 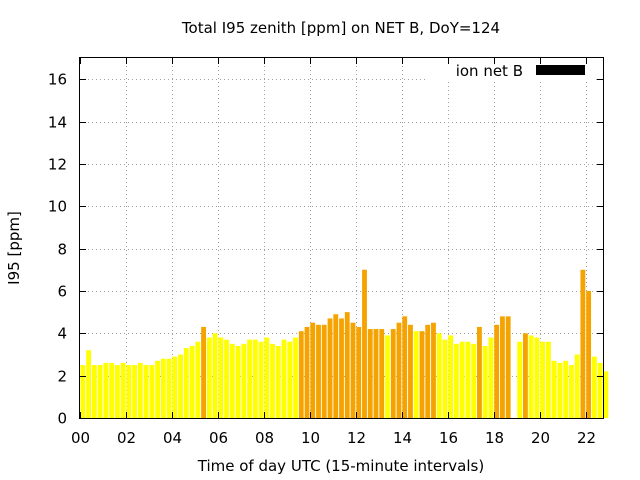 What do you see at coordinates (489, 71) in the screenshot?
I see `legend-label: ion net B` at bounding box center [489, 71].